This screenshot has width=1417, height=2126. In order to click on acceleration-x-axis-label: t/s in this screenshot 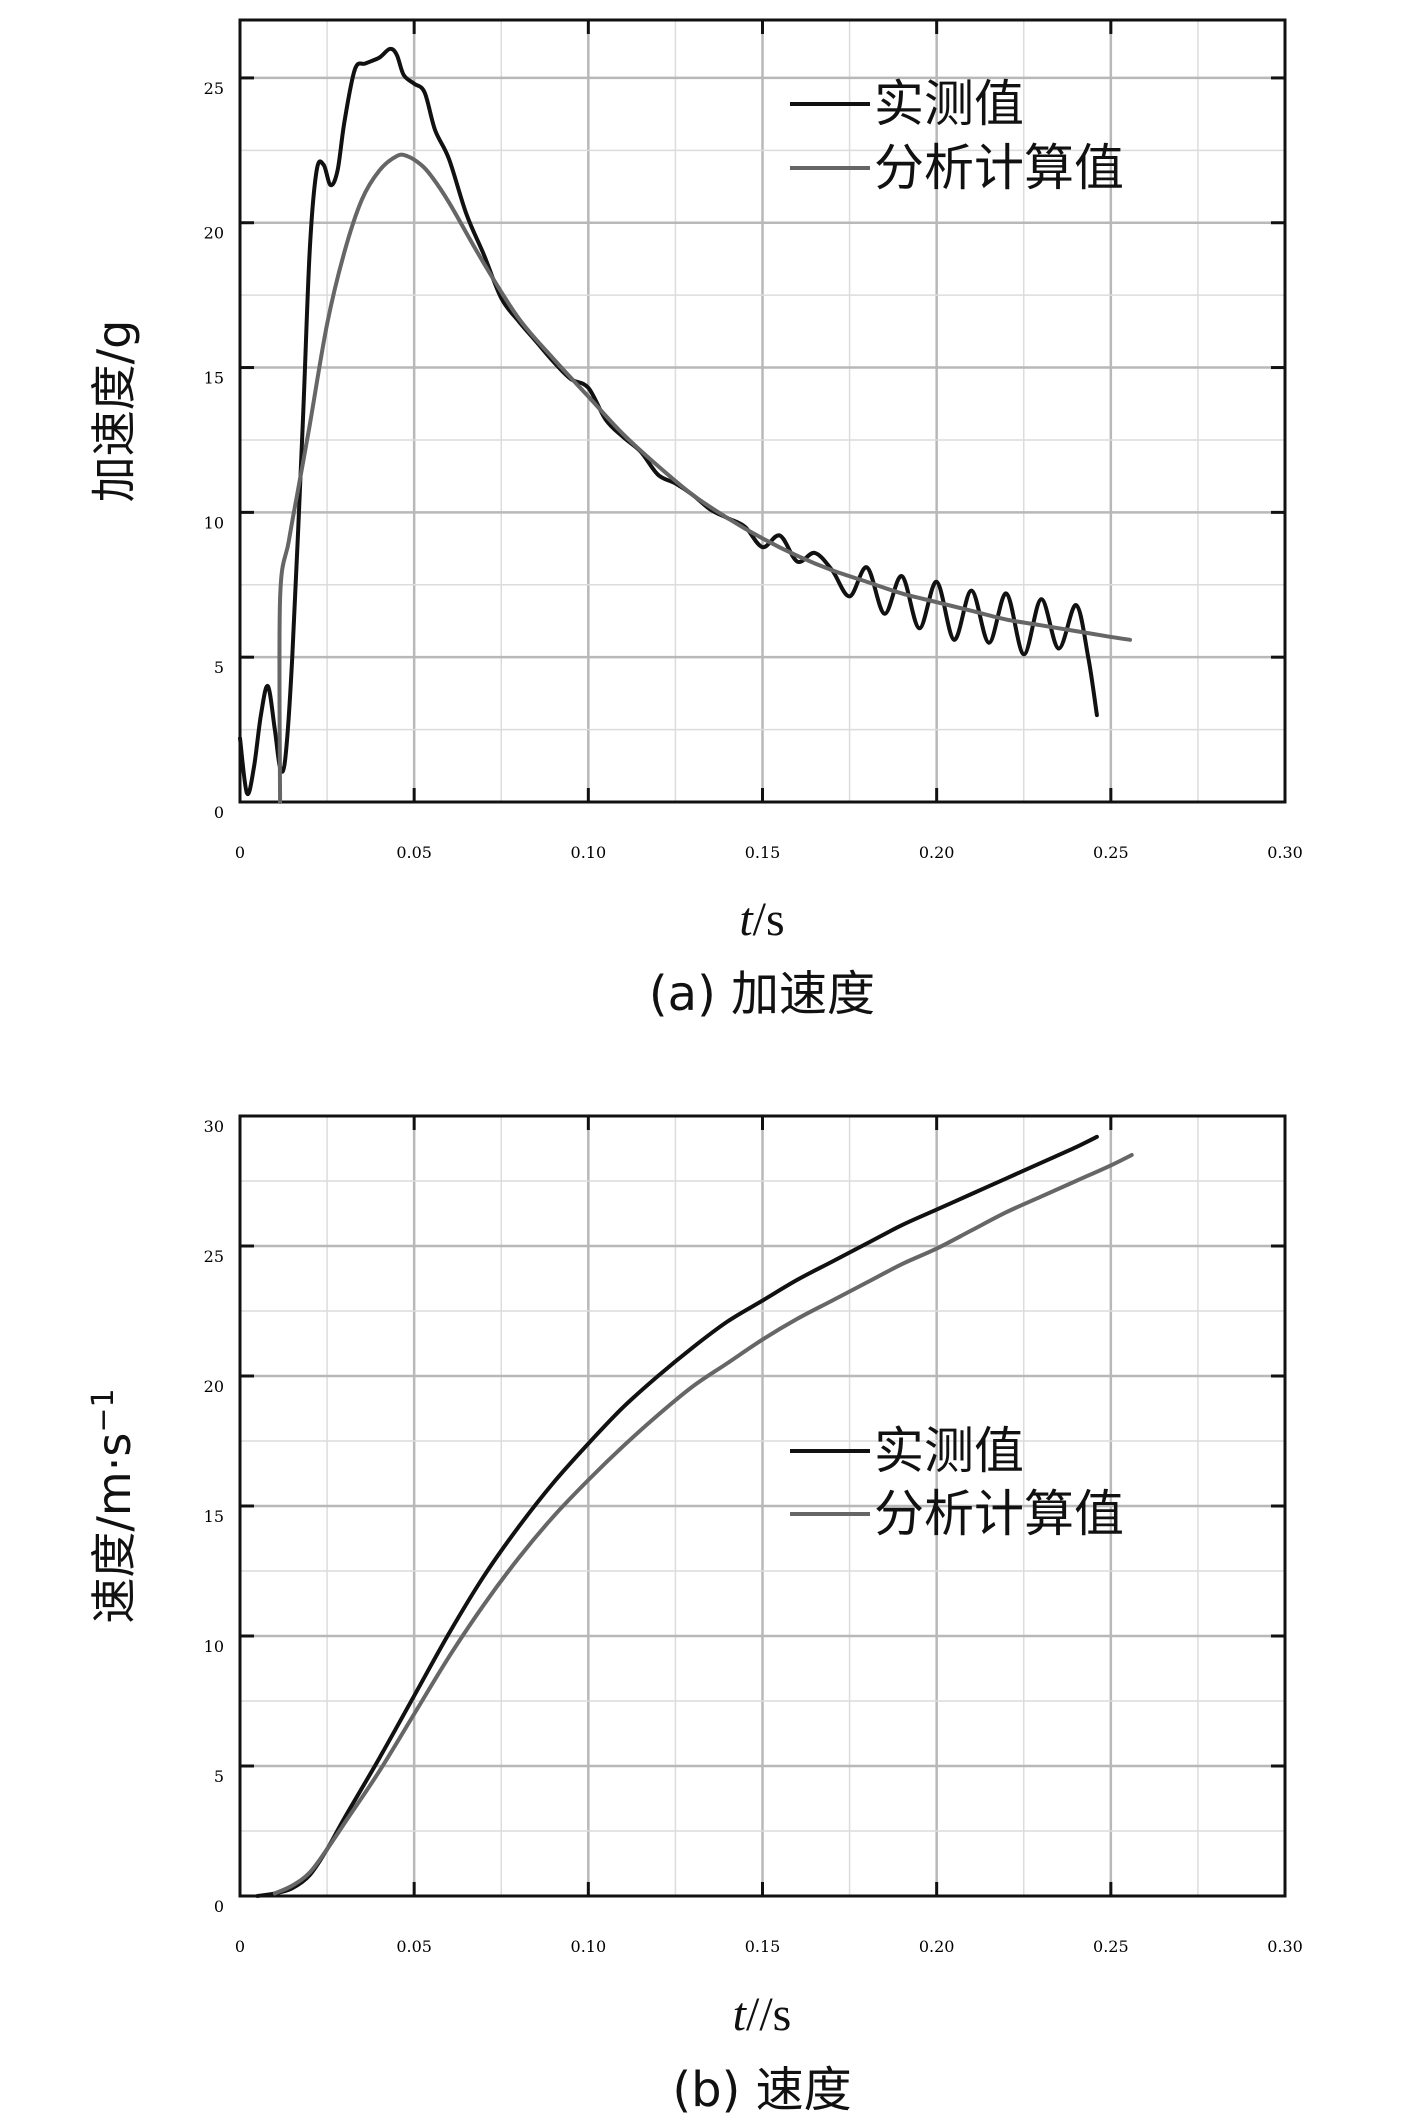, I will do `click(761, 919)`.